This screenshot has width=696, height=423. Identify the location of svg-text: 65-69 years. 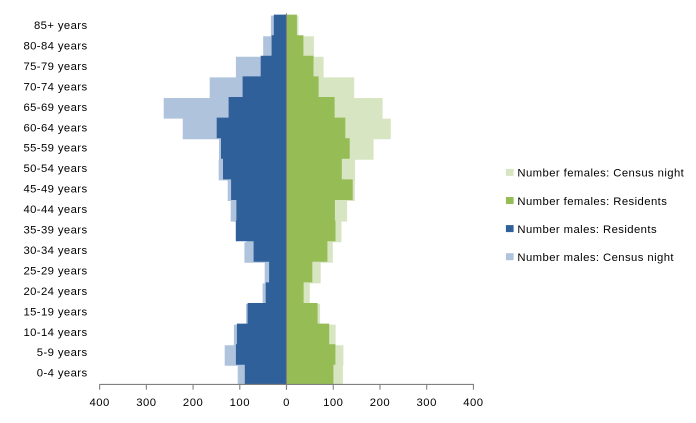
(55, 108).